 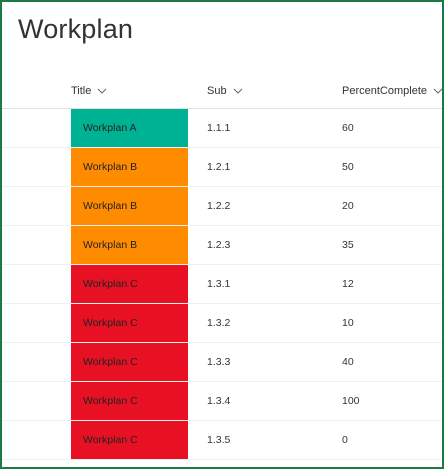 I want to click on title-cell: Workplan A, so click(x=129, y=128).